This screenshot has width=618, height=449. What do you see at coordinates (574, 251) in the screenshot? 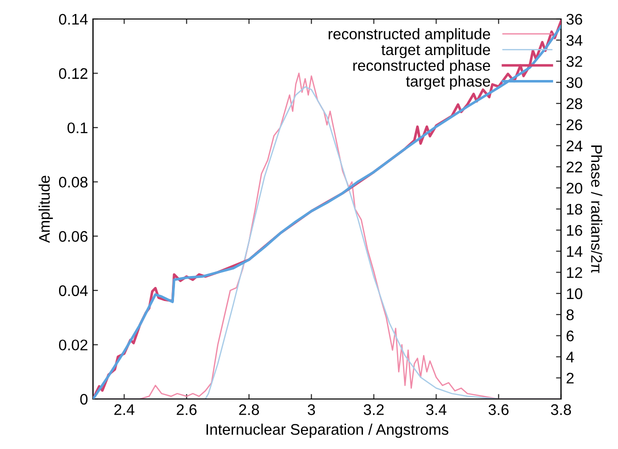
I see `y2-tick-label: 14` at bounding box center [574, 251].